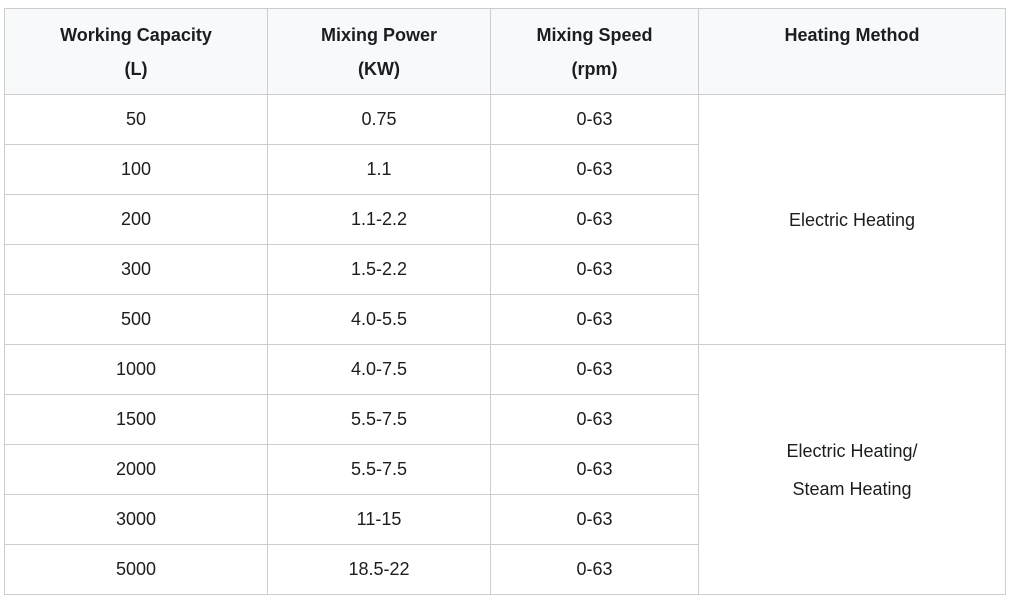  I want to click on col-header-mixing-power-line1: Mixing Power, so click(378, 35).